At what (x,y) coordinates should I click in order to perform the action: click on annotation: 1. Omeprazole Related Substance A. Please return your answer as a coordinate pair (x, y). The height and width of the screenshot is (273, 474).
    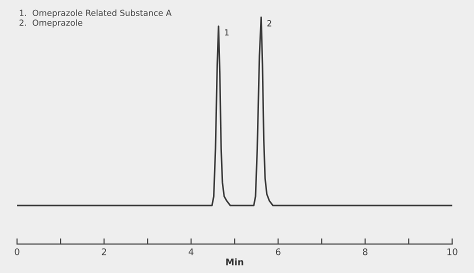
    Looking at the image, I should click on (96, 14).